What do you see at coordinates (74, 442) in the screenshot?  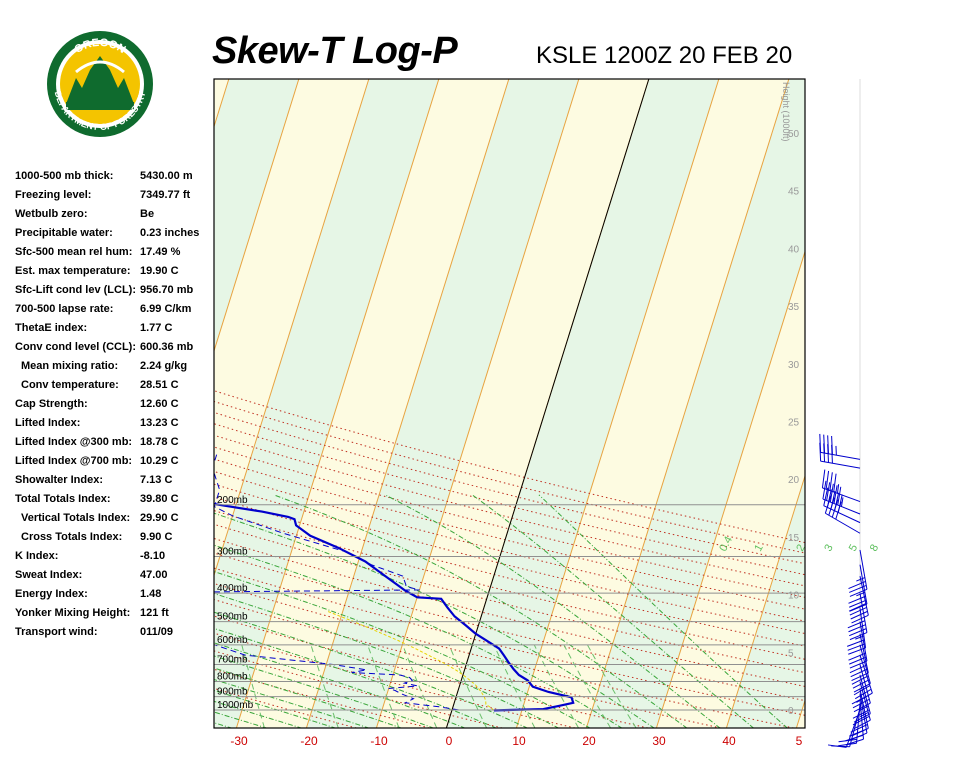 I see `index-label: Lifted Index @300 mb:` at bounding box center [74, 442].